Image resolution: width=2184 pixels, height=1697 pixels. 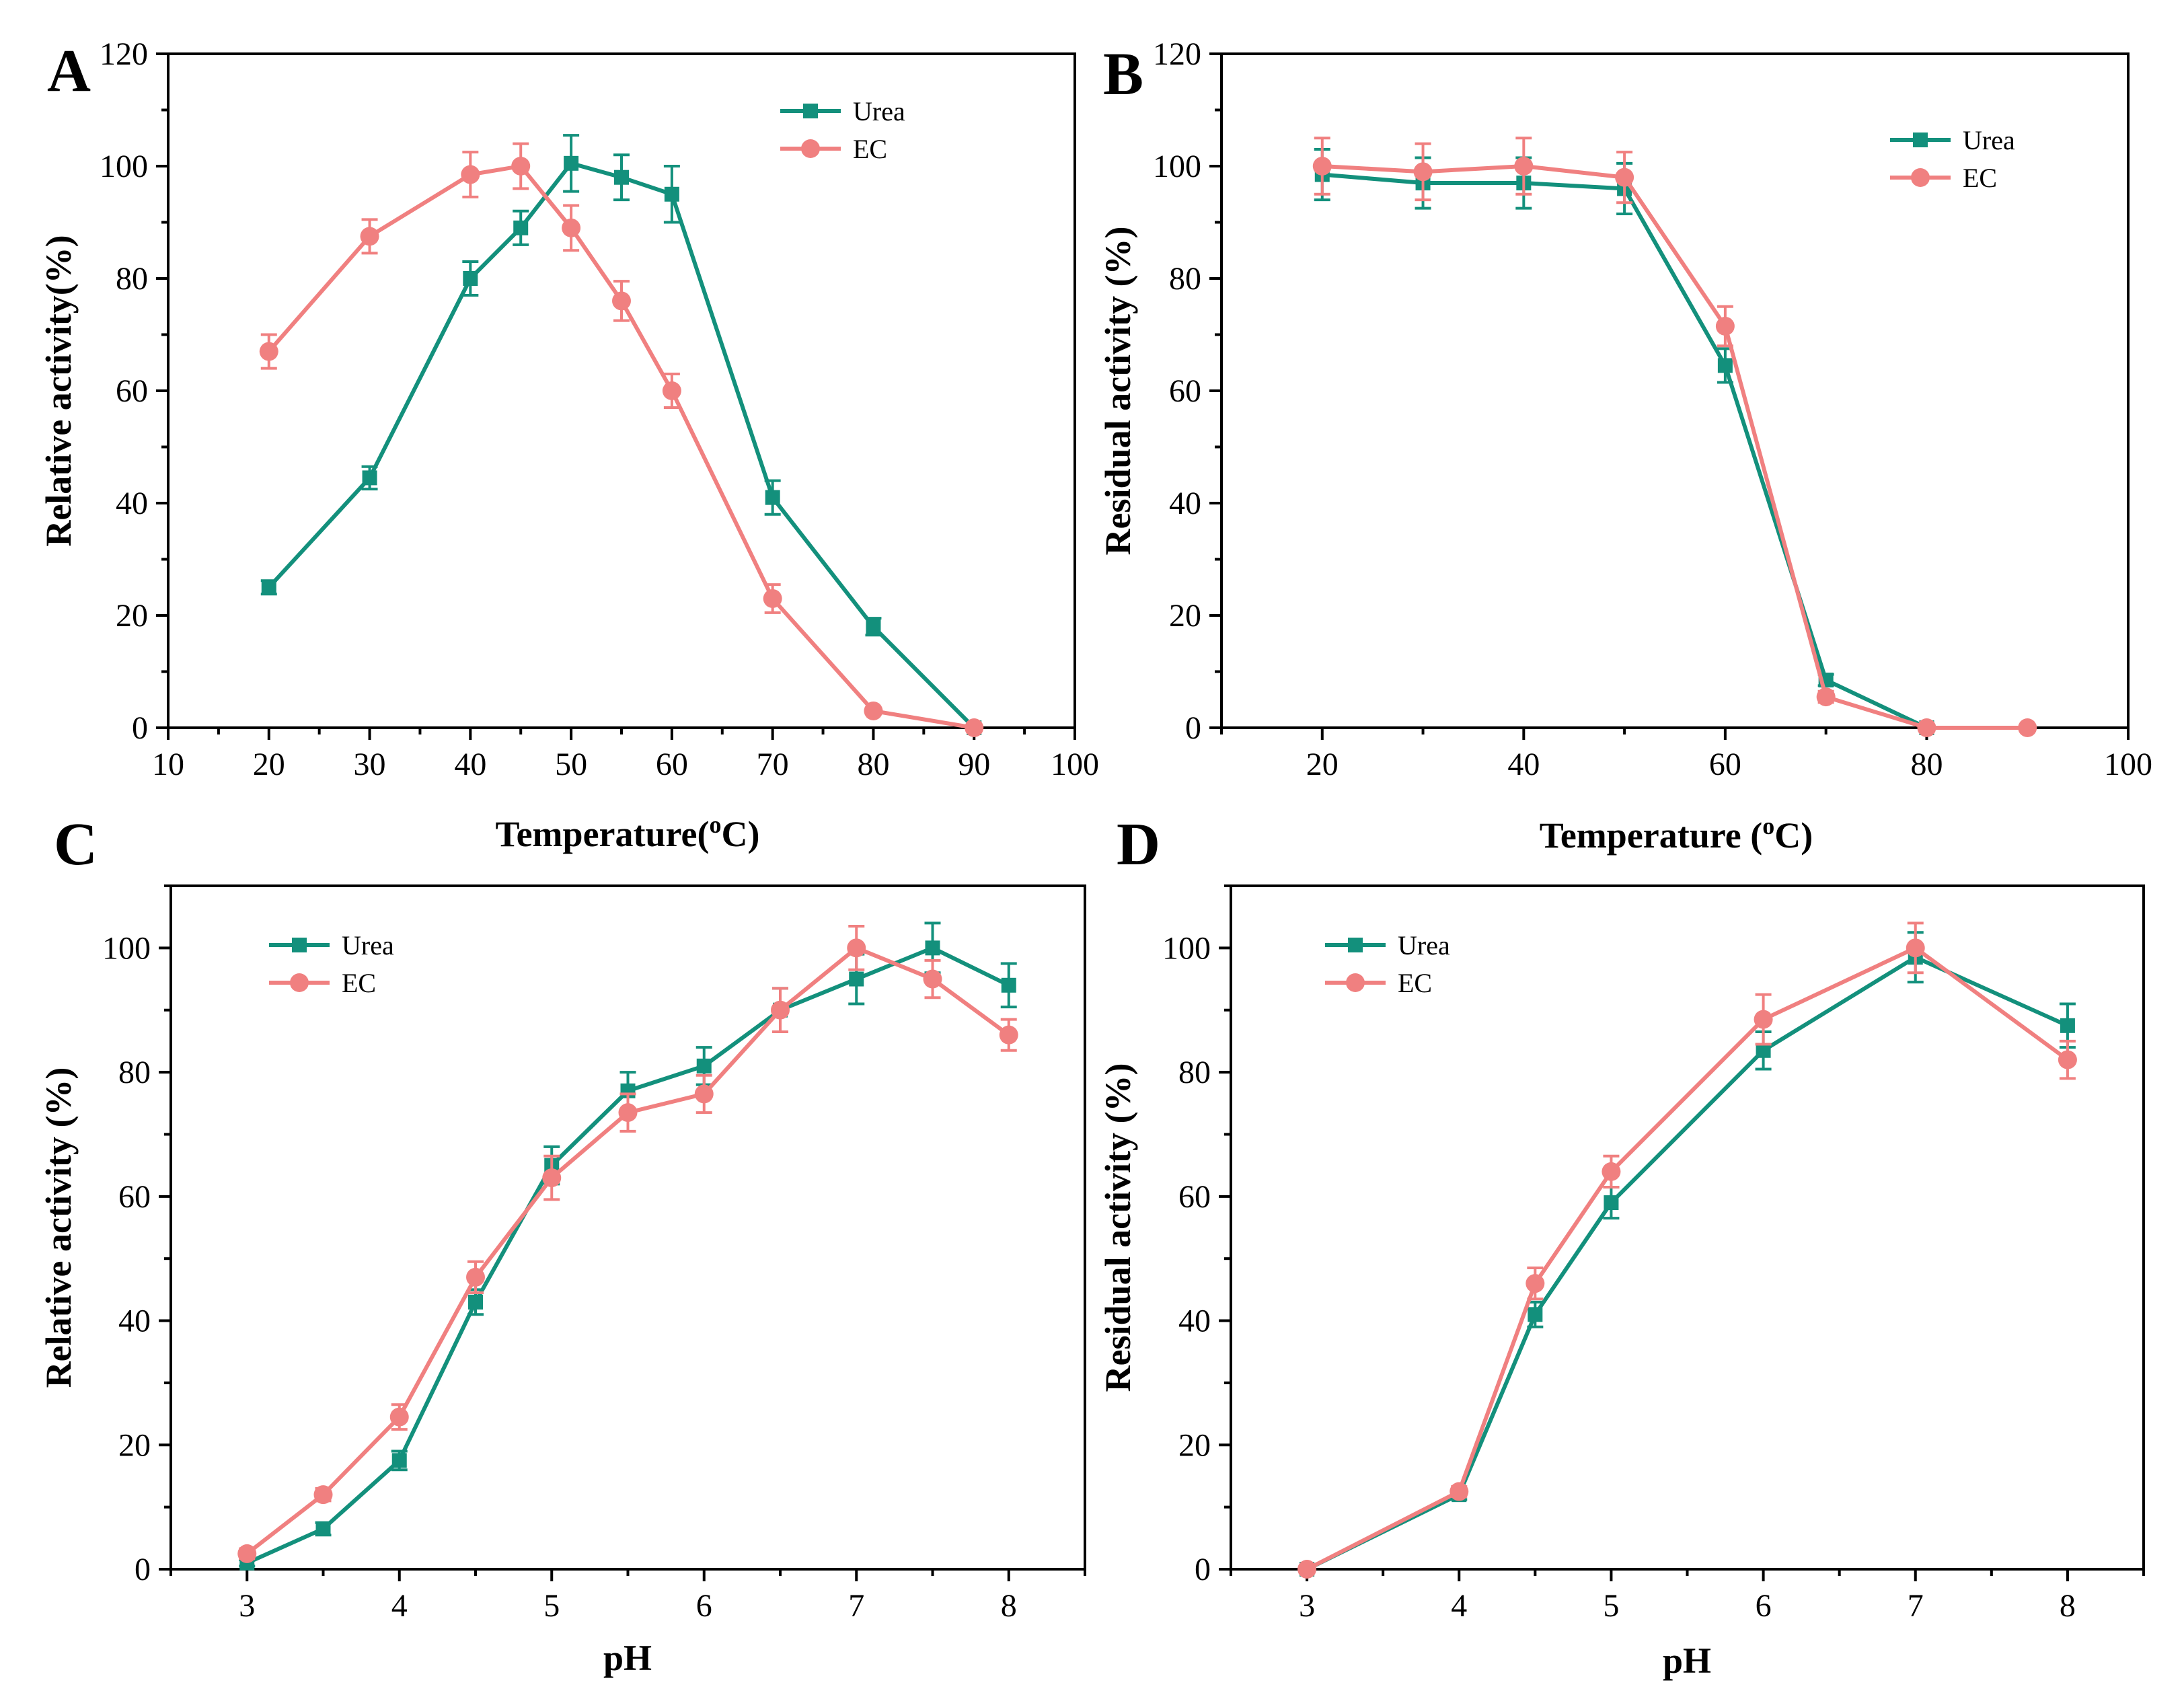 What do you see at coordinates (168, 764) in the screenshot?
I see `x-tick-label: 10` at bounding box center [168, 764].